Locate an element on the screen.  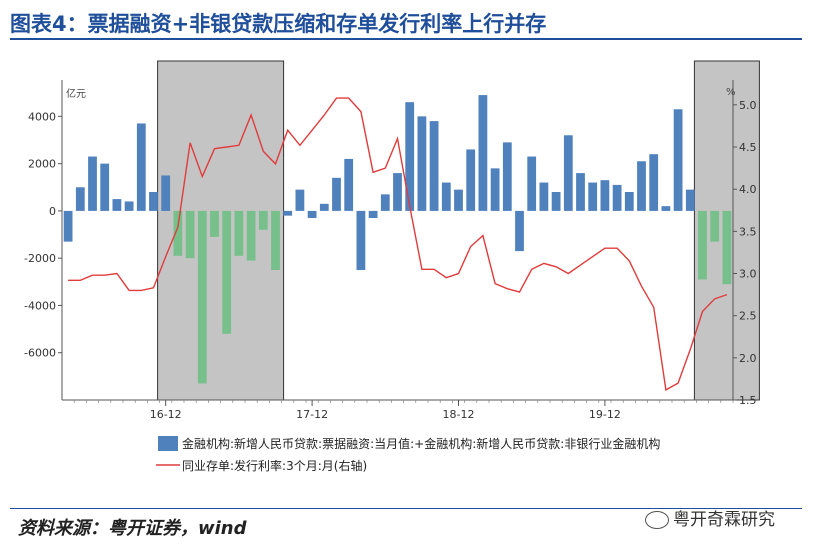
right-tick-label: 3.5 is located at coordinates (748, 231).